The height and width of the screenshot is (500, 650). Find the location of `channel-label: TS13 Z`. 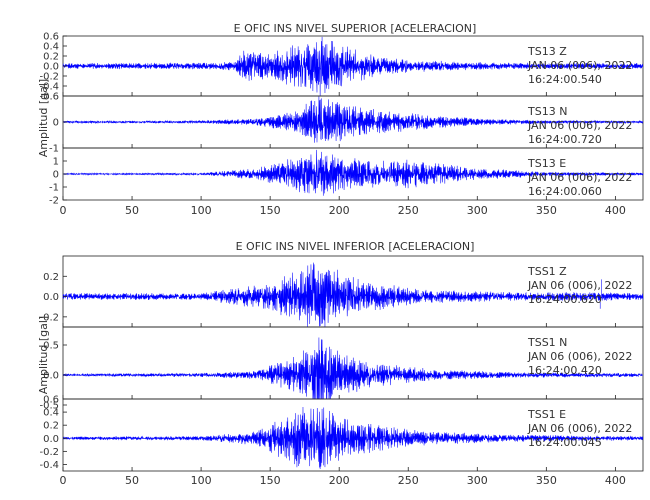

channel-label: TS13 Z is located at coordinates (547, 51).